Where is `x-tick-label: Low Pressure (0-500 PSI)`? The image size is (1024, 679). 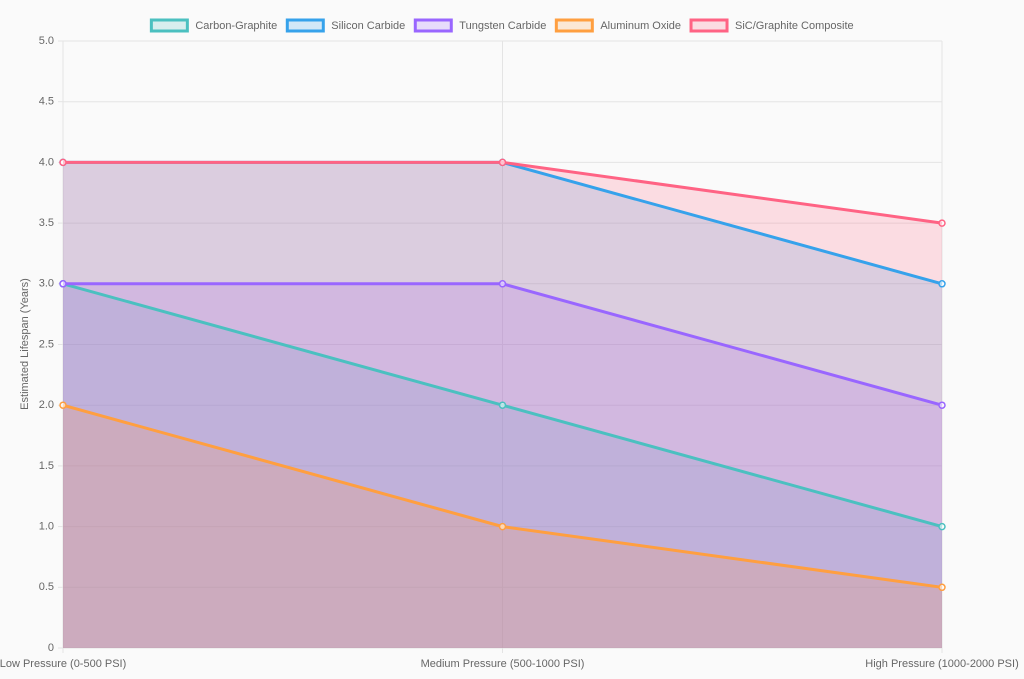
x-tick-label: Low Pressure (0-500 PSI) is located at coordinates (63, 664).